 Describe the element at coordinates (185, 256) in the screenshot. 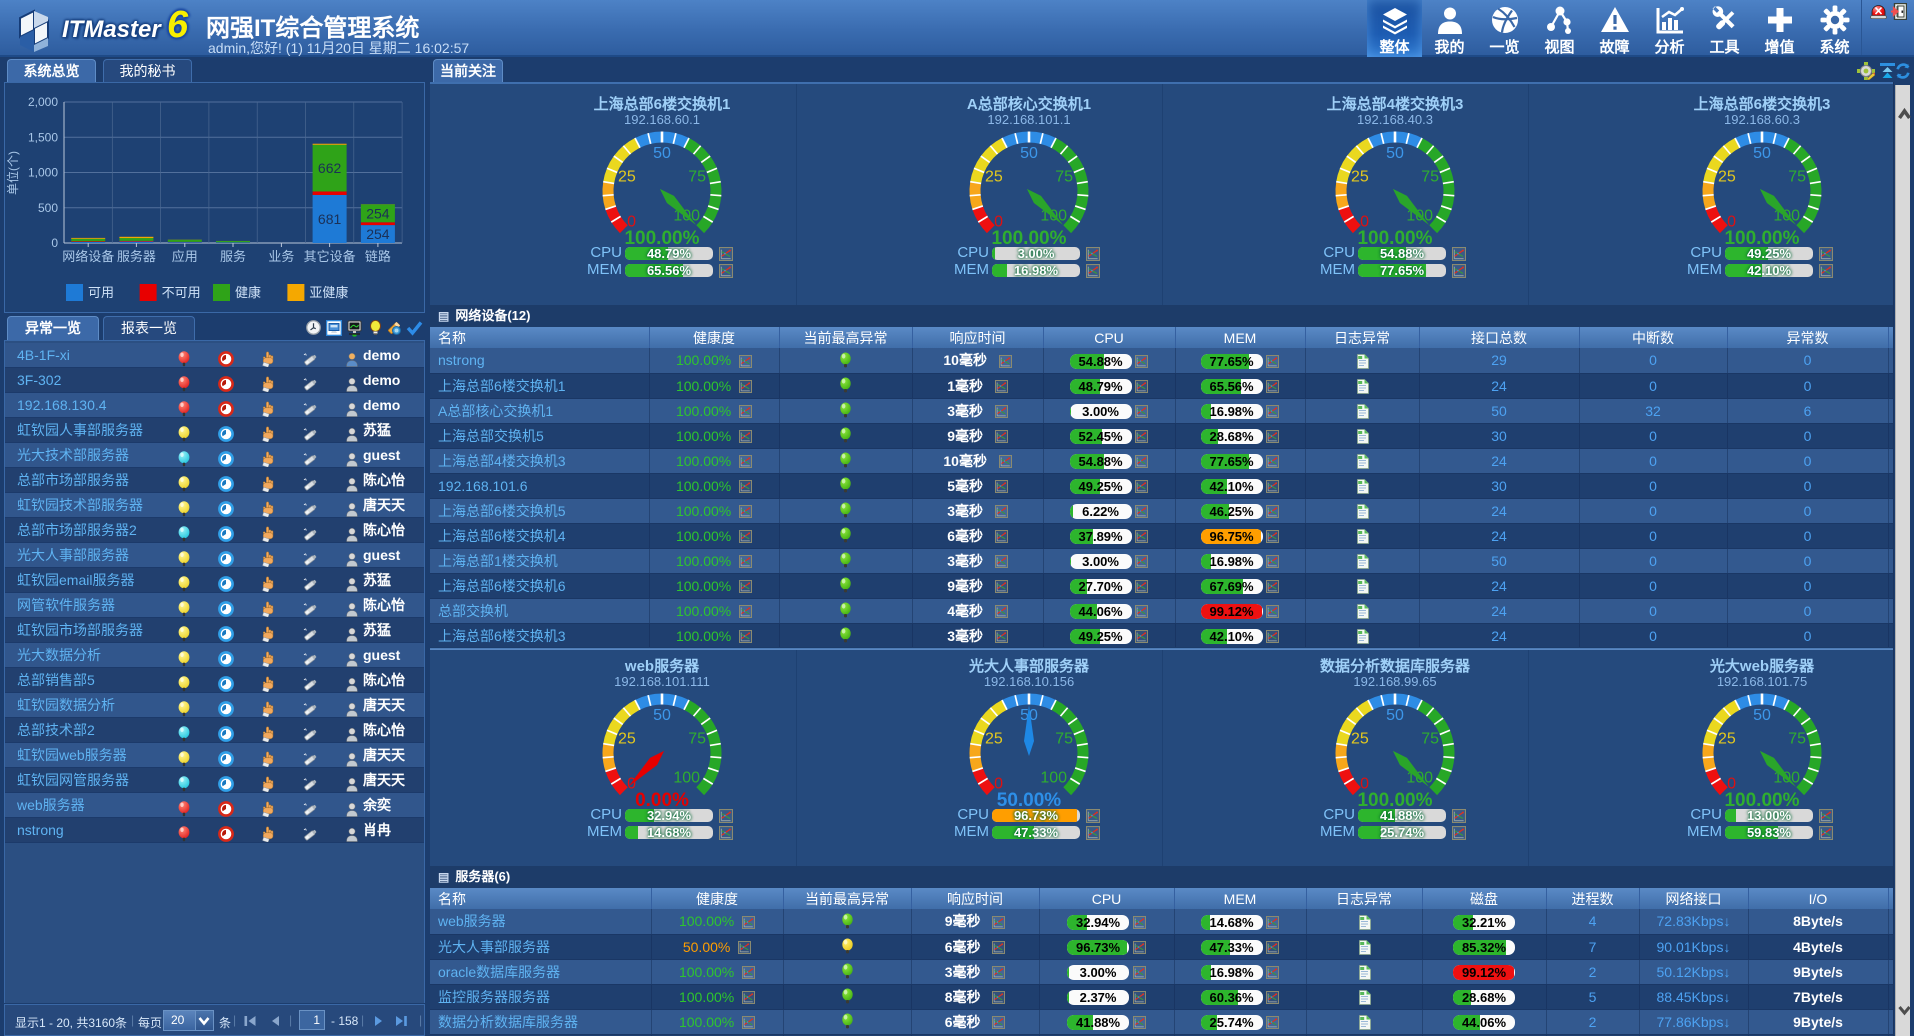

I see `svg-text: 应用` at that location.